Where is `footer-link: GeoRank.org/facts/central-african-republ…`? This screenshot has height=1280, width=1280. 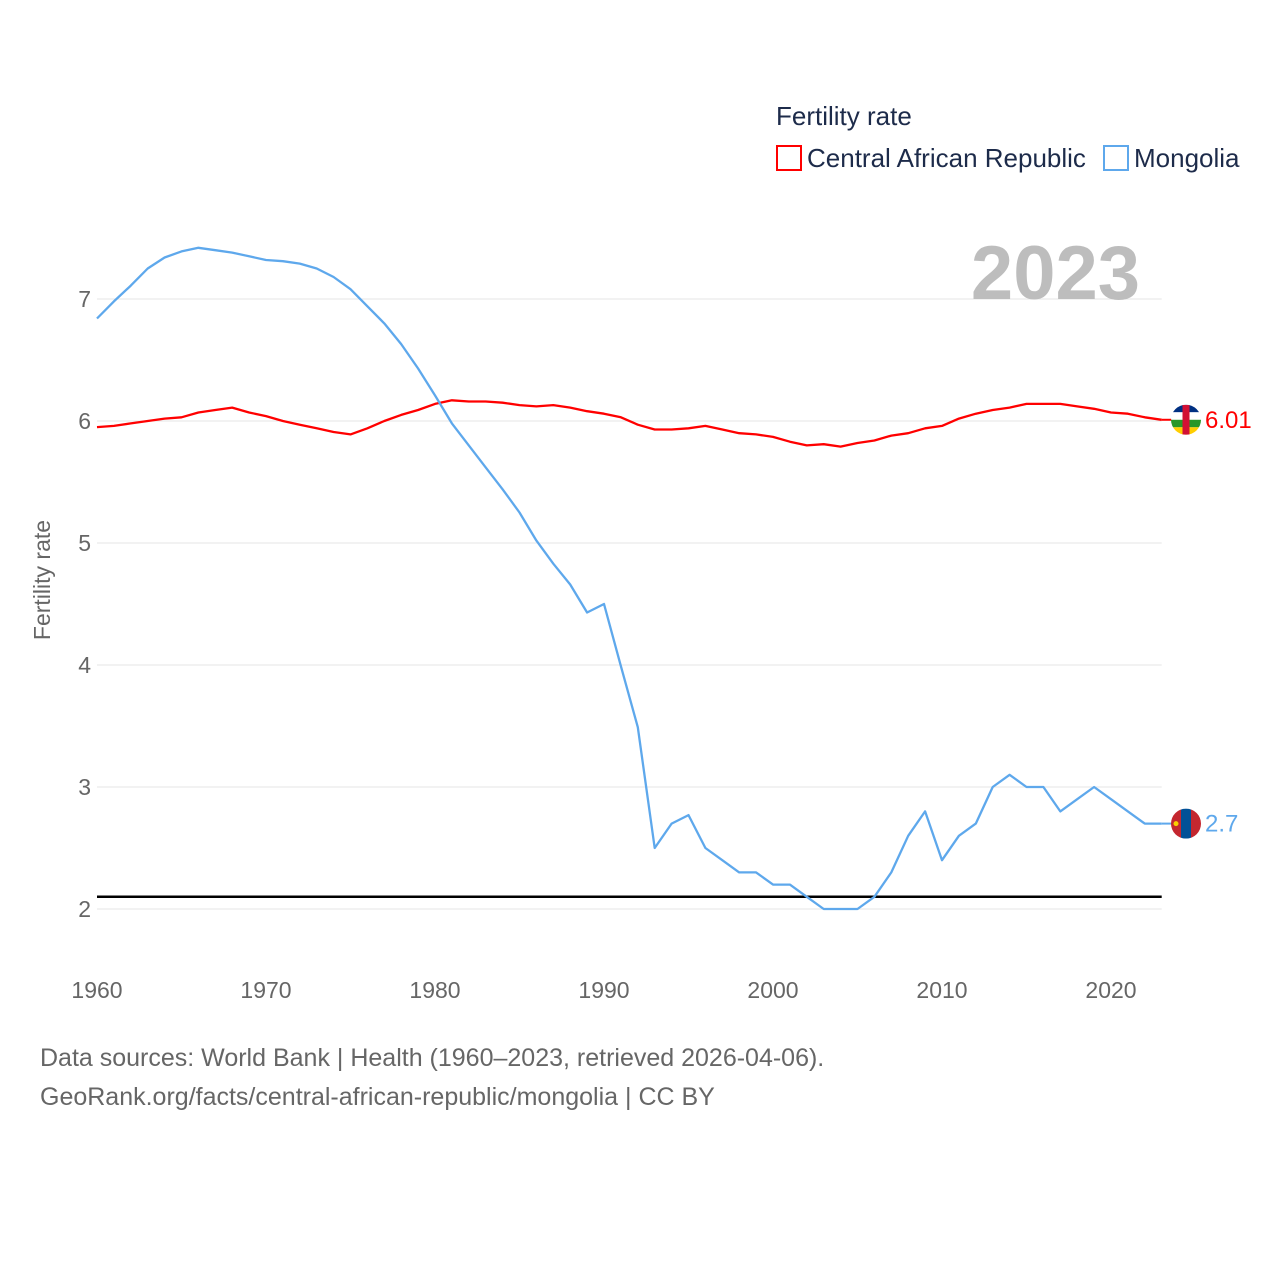
footer-link: GeoRank.org/facts/central-african-republ… is located at coordinates (377, 1097).